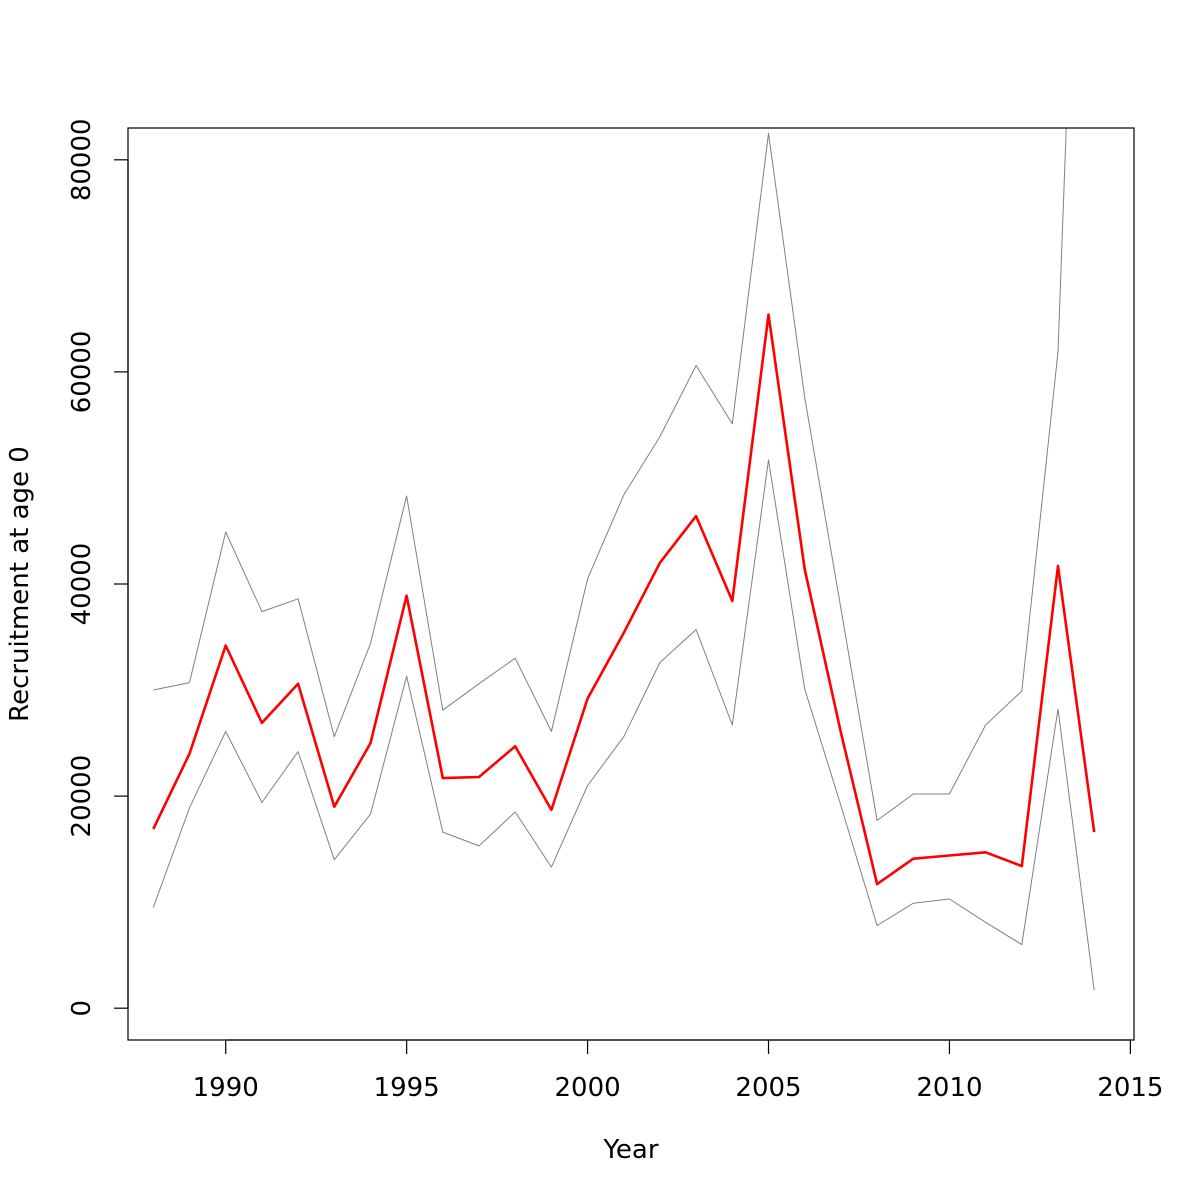  Describe the element at coordinates (82, 796) in the screenshot. I see `y-tick-label: 20000` at that location.